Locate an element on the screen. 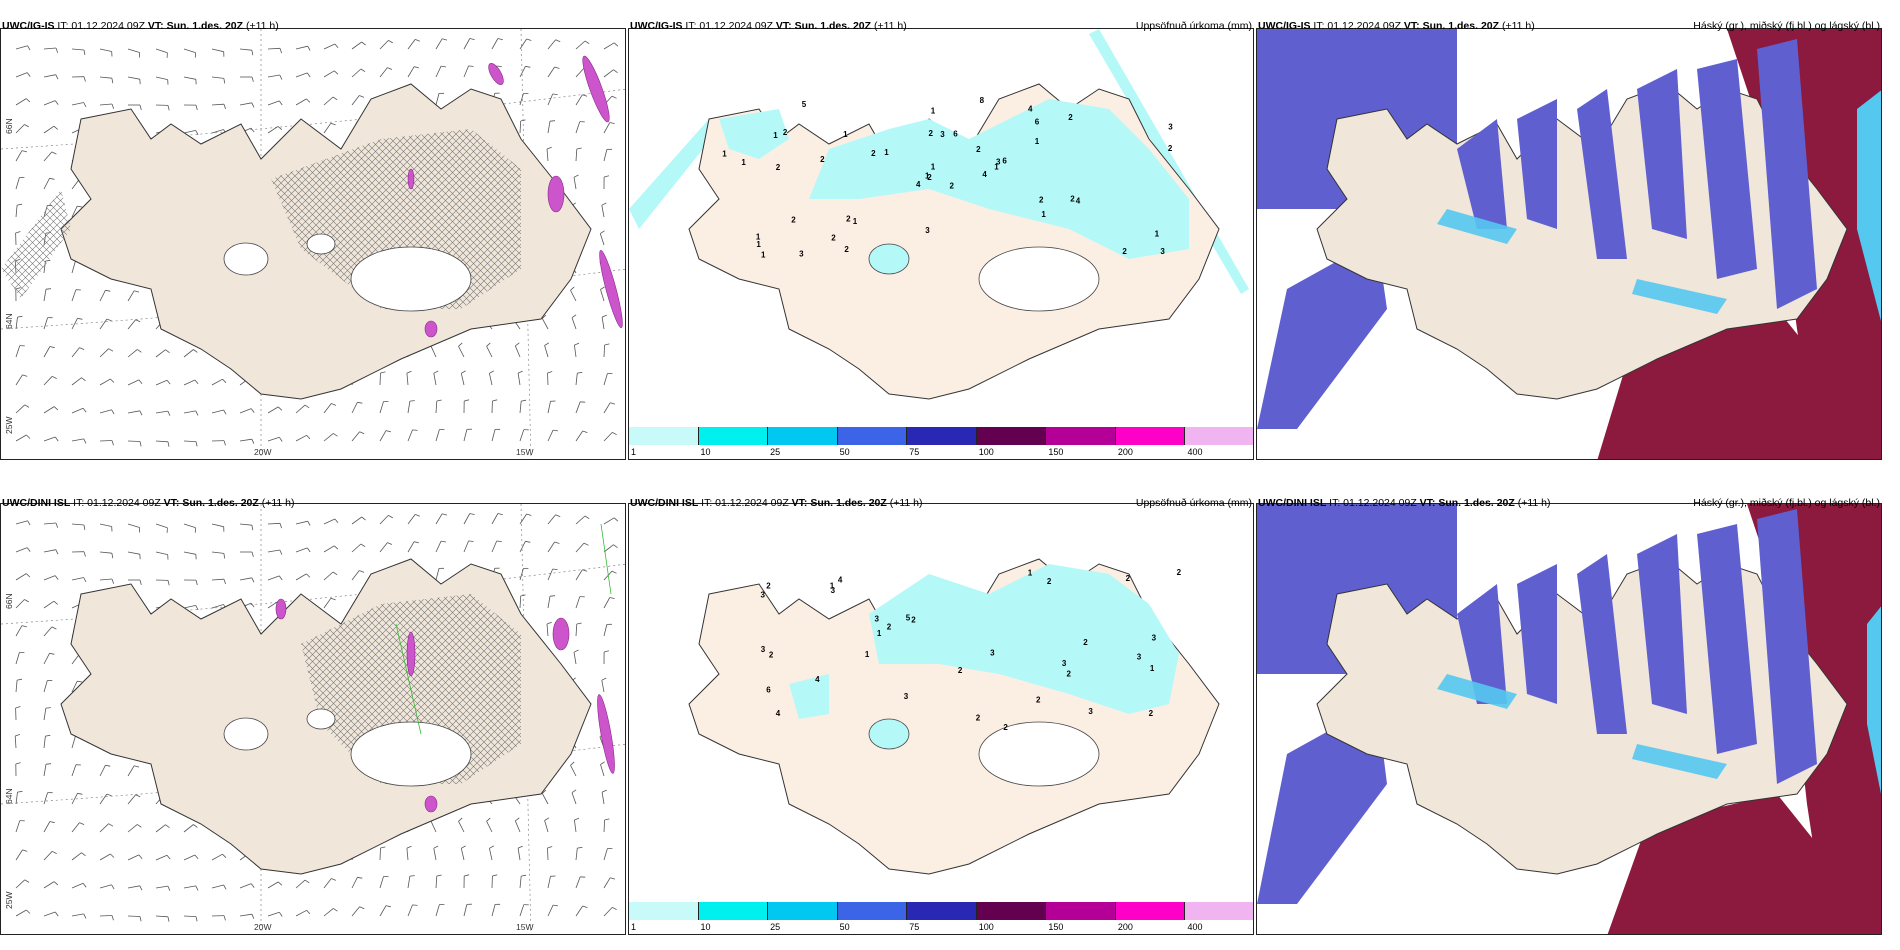  wind-map-top is located at coordinates (313, 244).